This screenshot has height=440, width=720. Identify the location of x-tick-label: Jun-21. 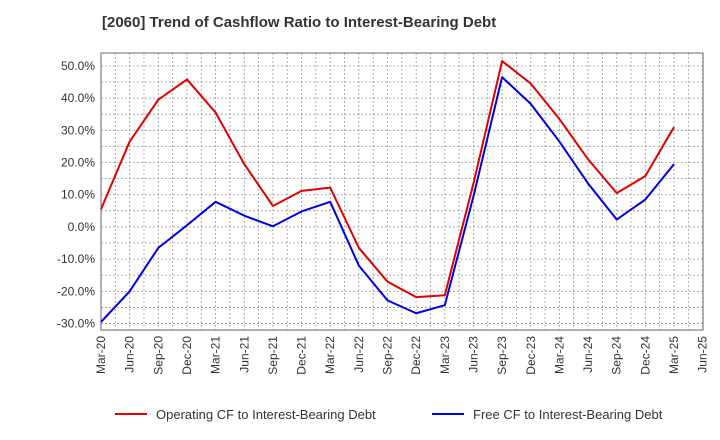
(244, 354).